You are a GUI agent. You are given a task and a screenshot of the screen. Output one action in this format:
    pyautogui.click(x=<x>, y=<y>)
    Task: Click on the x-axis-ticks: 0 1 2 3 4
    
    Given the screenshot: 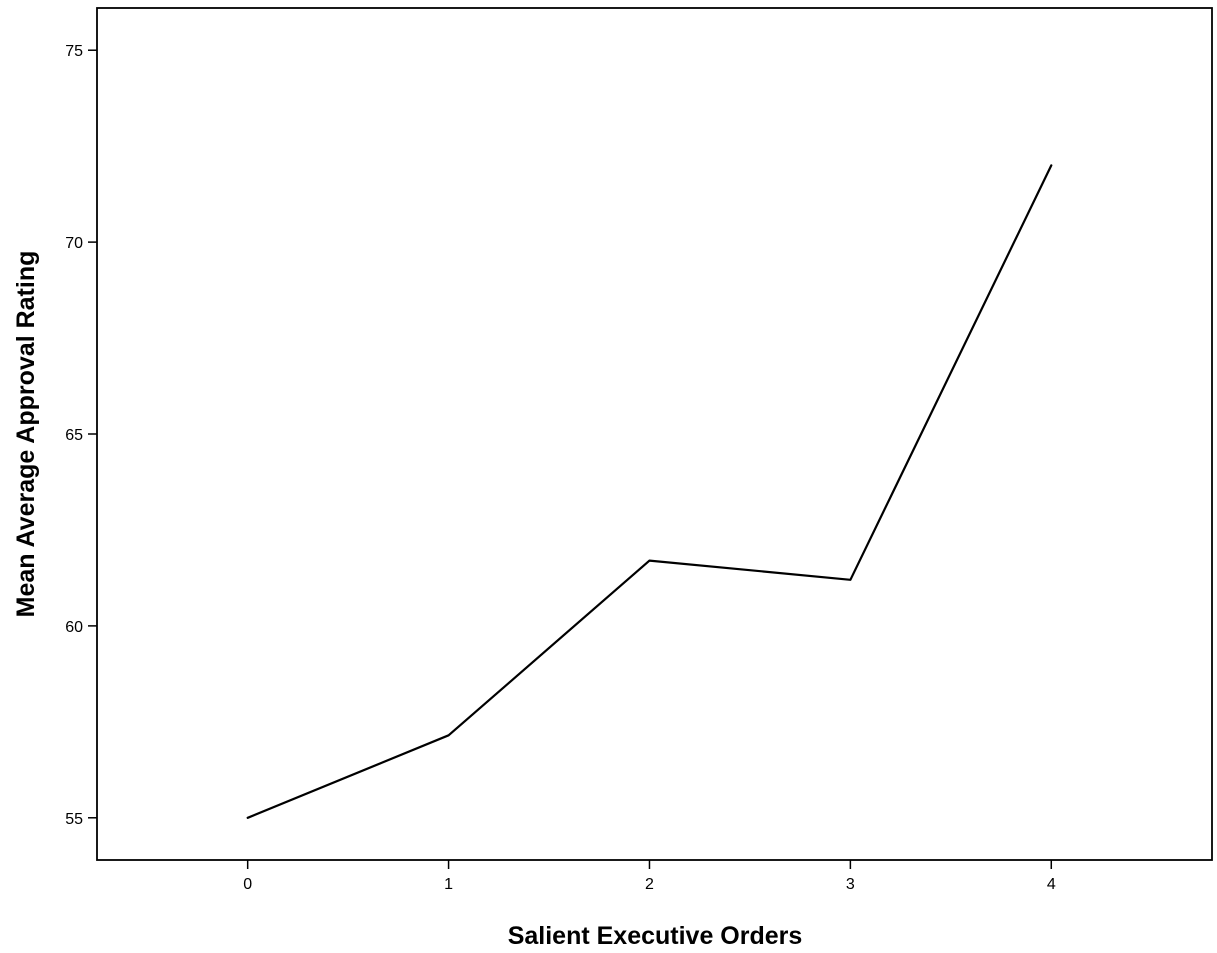 What is the action you would take?
    pyautogui.click(x=649, y=876)
    